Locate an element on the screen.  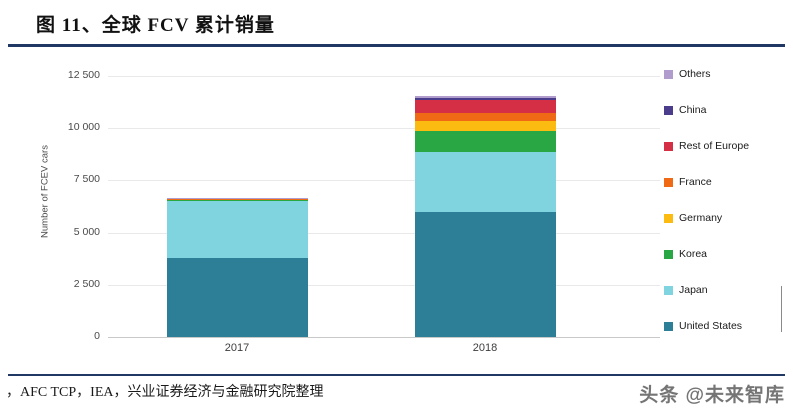
legend-item-united-states: United States is located at coordinates (703, 326).